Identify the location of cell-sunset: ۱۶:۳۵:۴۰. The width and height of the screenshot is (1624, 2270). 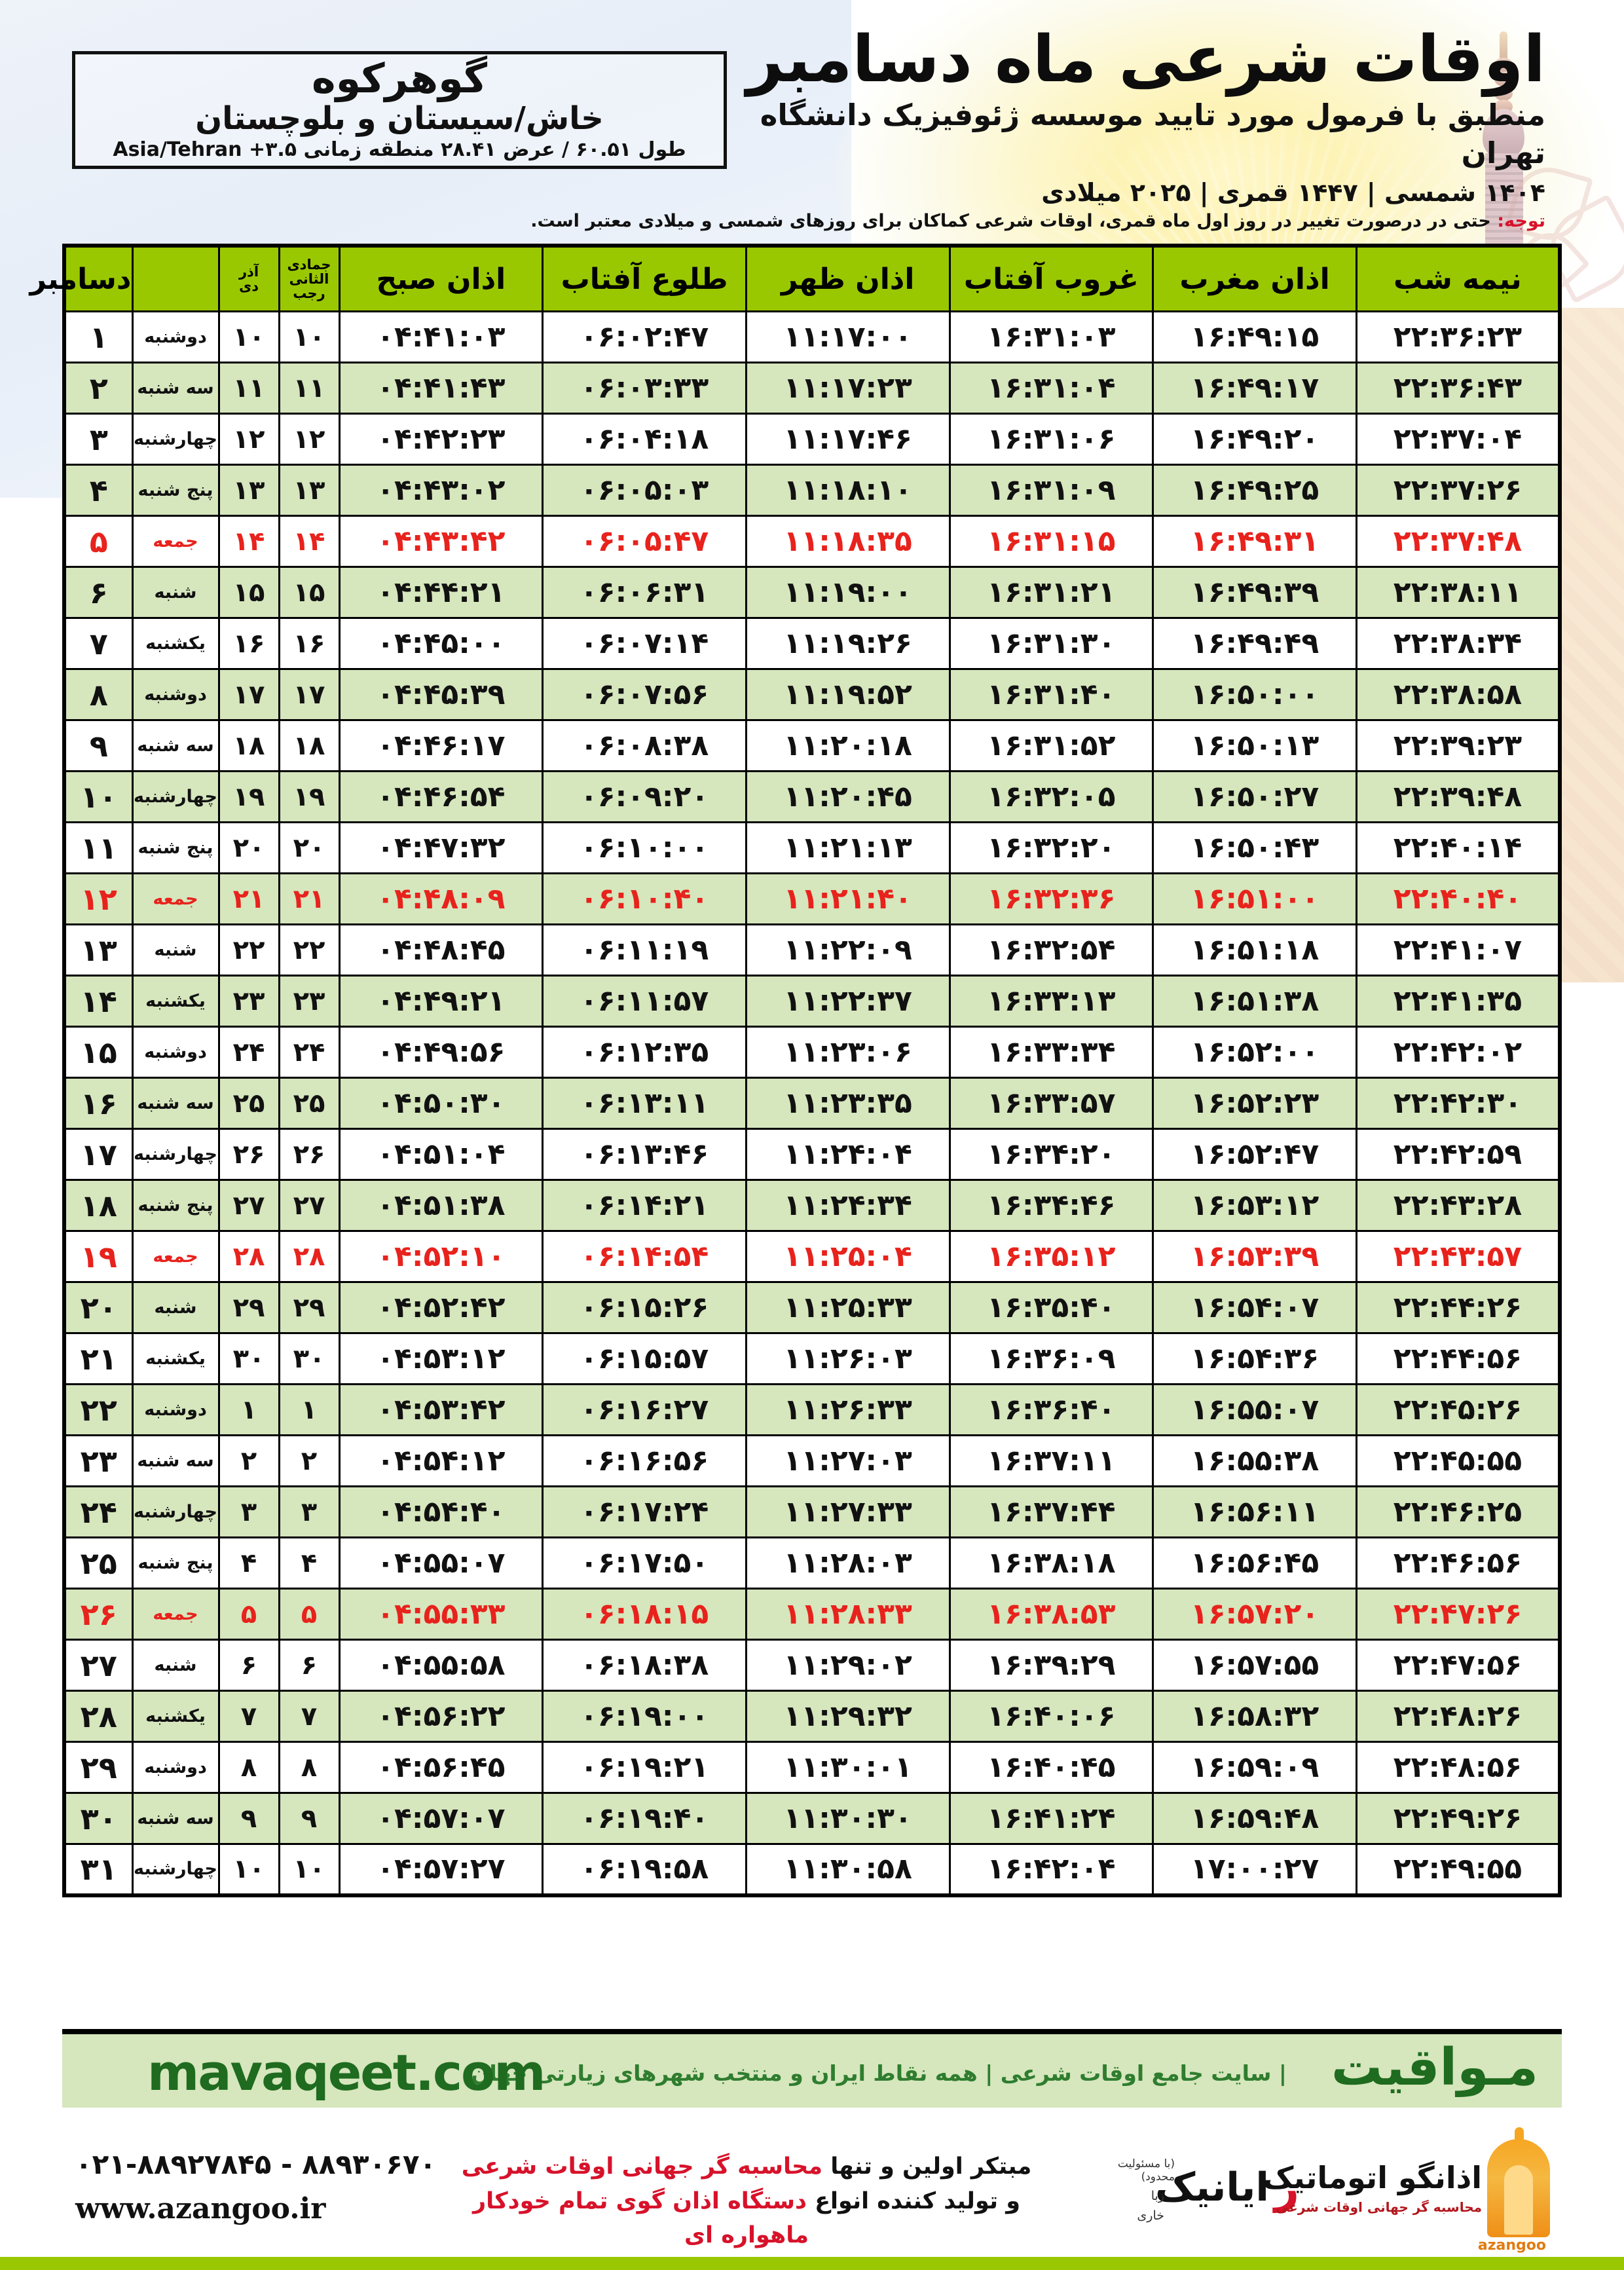
(1051, 1307).